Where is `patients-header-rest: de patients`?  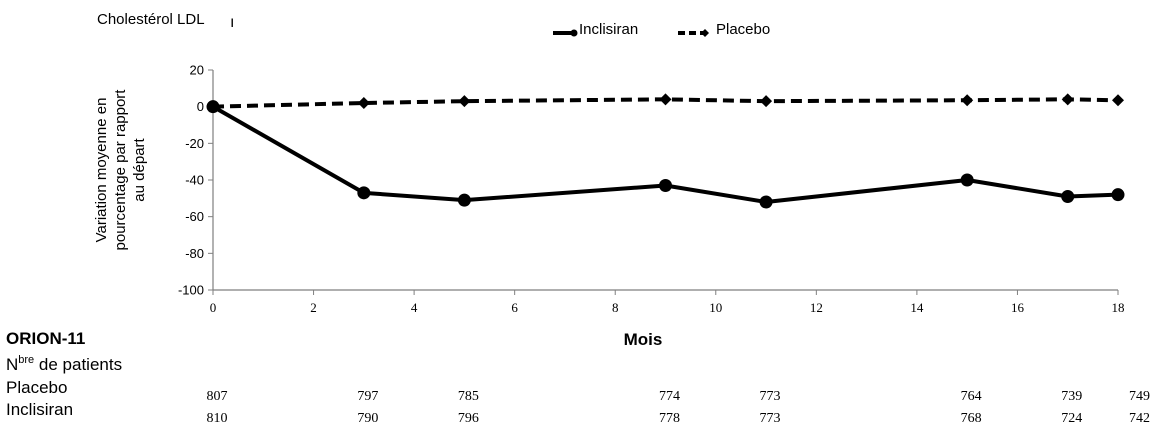 patients-header-rest: de patients is located at coordinates (78, 364).